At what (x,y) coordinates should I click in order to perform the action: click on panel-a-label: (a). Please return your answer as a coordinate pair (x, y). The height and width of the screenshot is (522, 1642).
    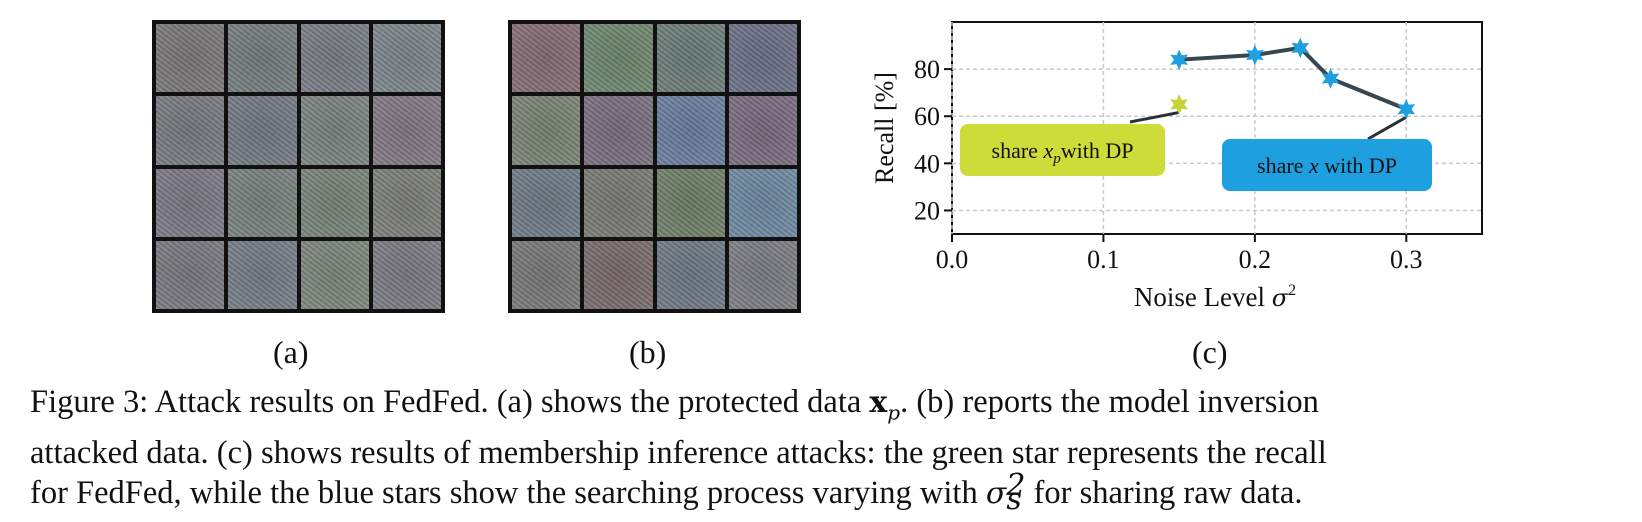
    Looking at the image, I should click on (291, 352).